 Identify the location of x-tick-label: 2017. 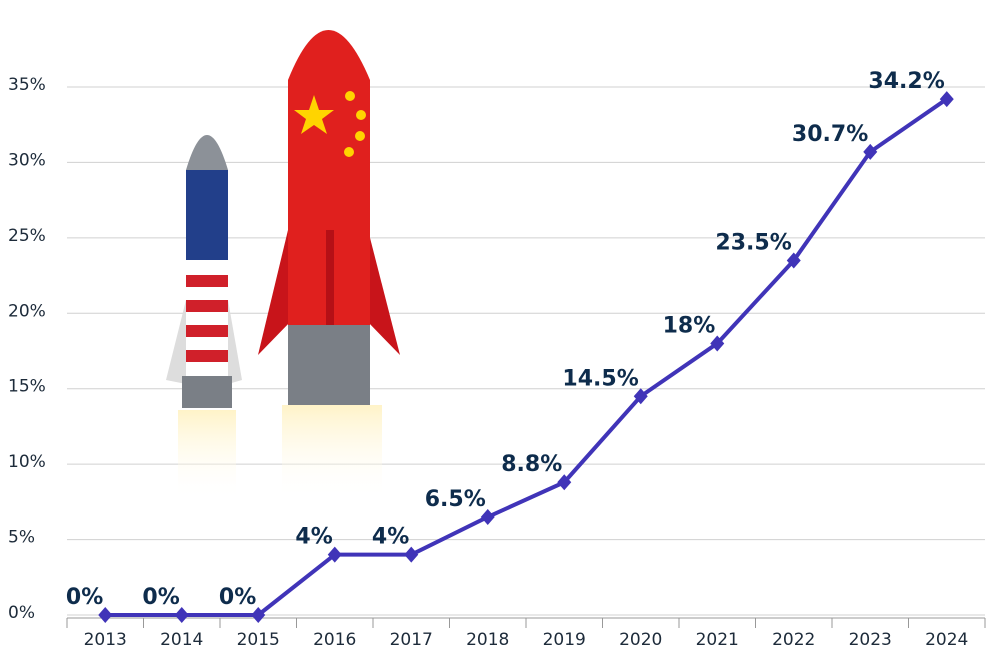
(411, 640).